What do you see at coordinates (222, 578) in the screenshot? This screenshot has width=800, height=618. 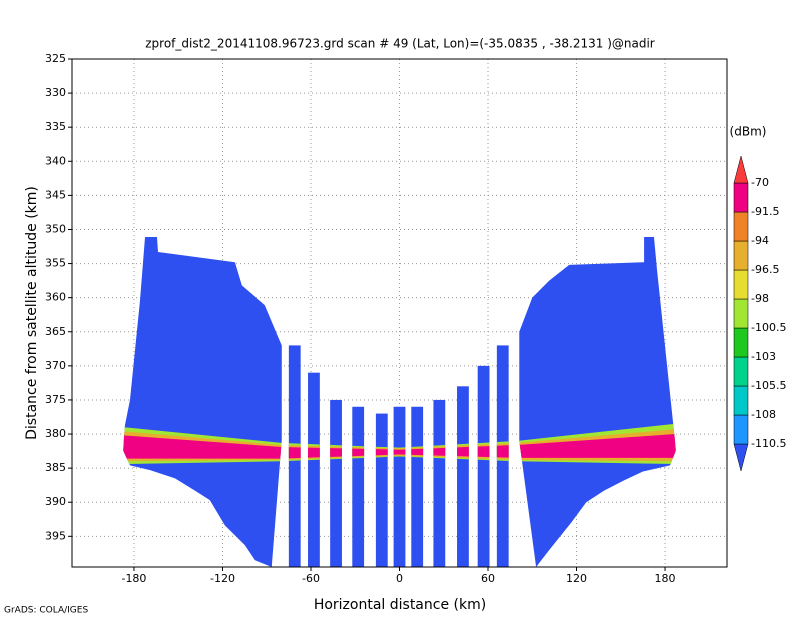 I see `x-tick-label: -120` at bounding box center [222, 578].